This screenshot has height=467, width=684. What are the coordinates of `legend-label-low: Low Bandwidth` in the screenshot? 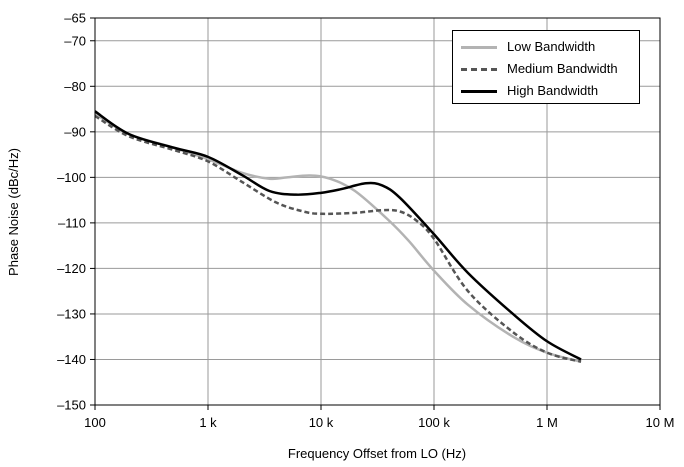 It's located at (551, 46).